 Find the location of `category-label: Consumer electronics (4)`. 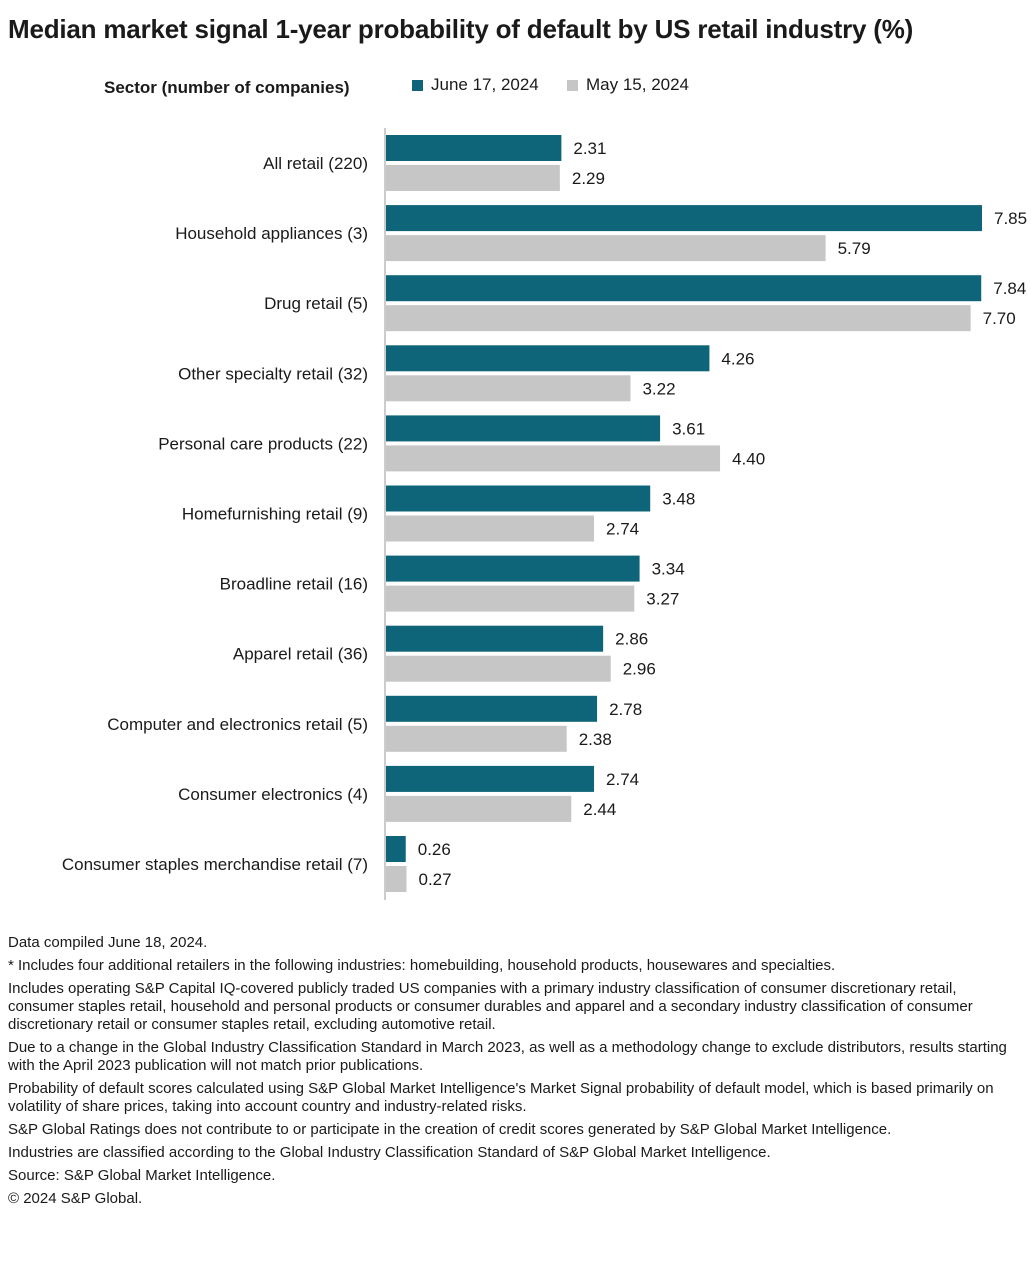

category-label: Consumer electronics (4) is located at coordinates (273, 794).